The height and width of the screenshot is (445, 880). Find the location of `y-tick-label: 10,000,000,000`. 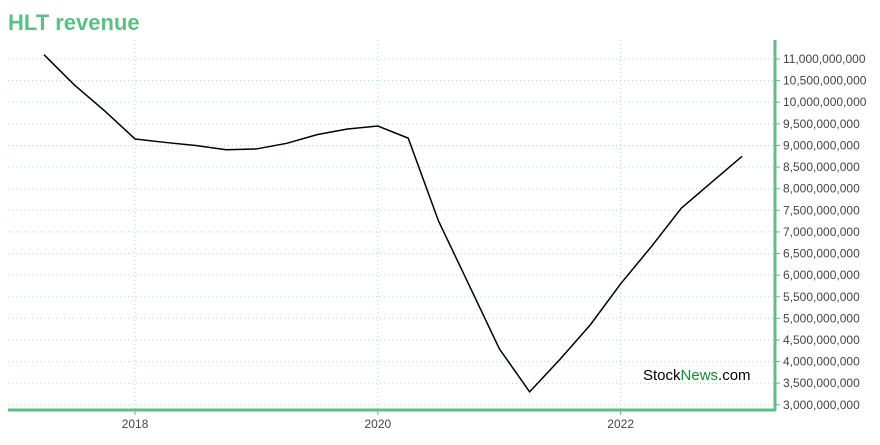

y-tick-label: 10,000,000,000 is located at coordinates (825, 102).